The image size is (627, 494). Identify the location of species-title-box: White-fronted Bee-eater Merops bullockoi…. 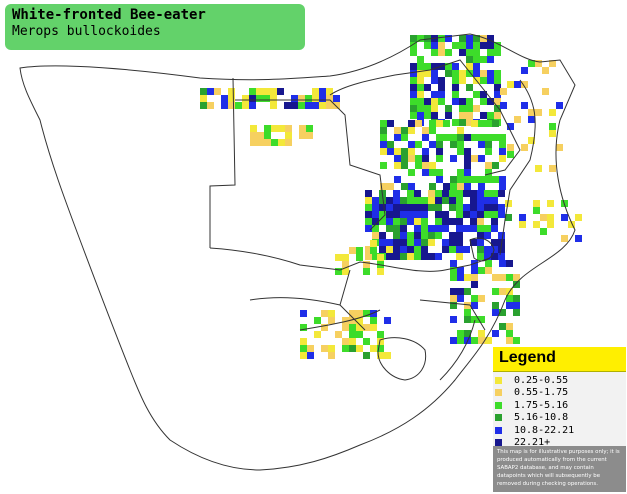
(155, 27).